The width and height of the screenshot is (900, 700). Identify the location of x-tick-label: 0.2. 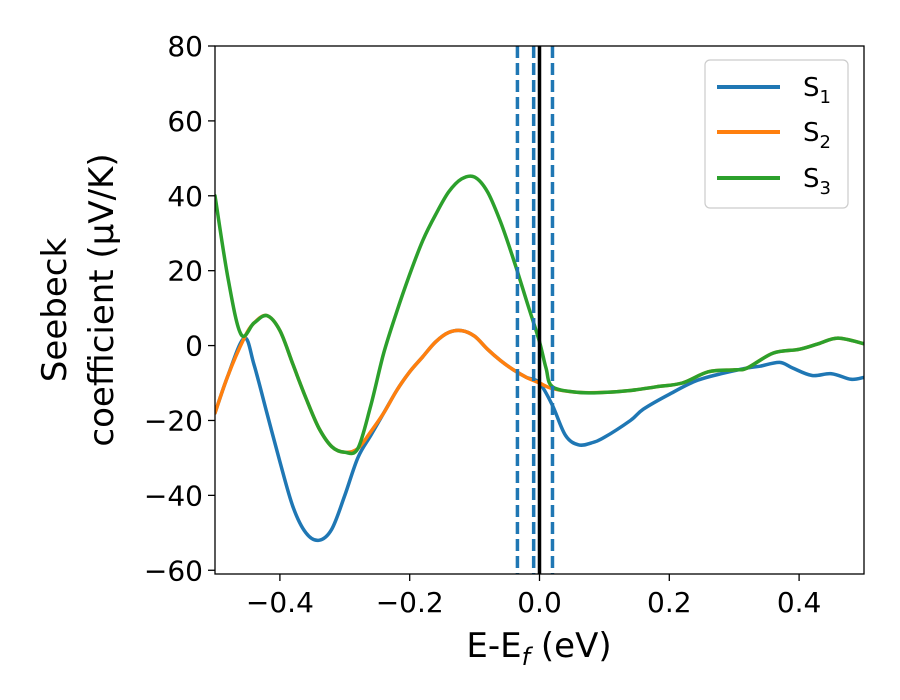
(669, 602).